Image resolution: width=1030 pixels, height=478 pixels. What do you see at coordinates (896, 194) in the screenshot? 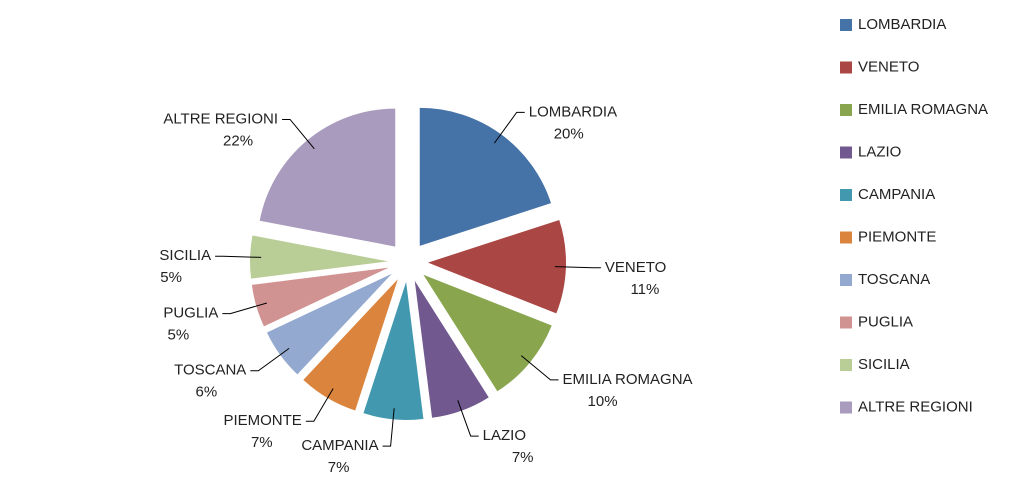
I see `legend-label: CAMPANIA` at bounding box center [896, 194].